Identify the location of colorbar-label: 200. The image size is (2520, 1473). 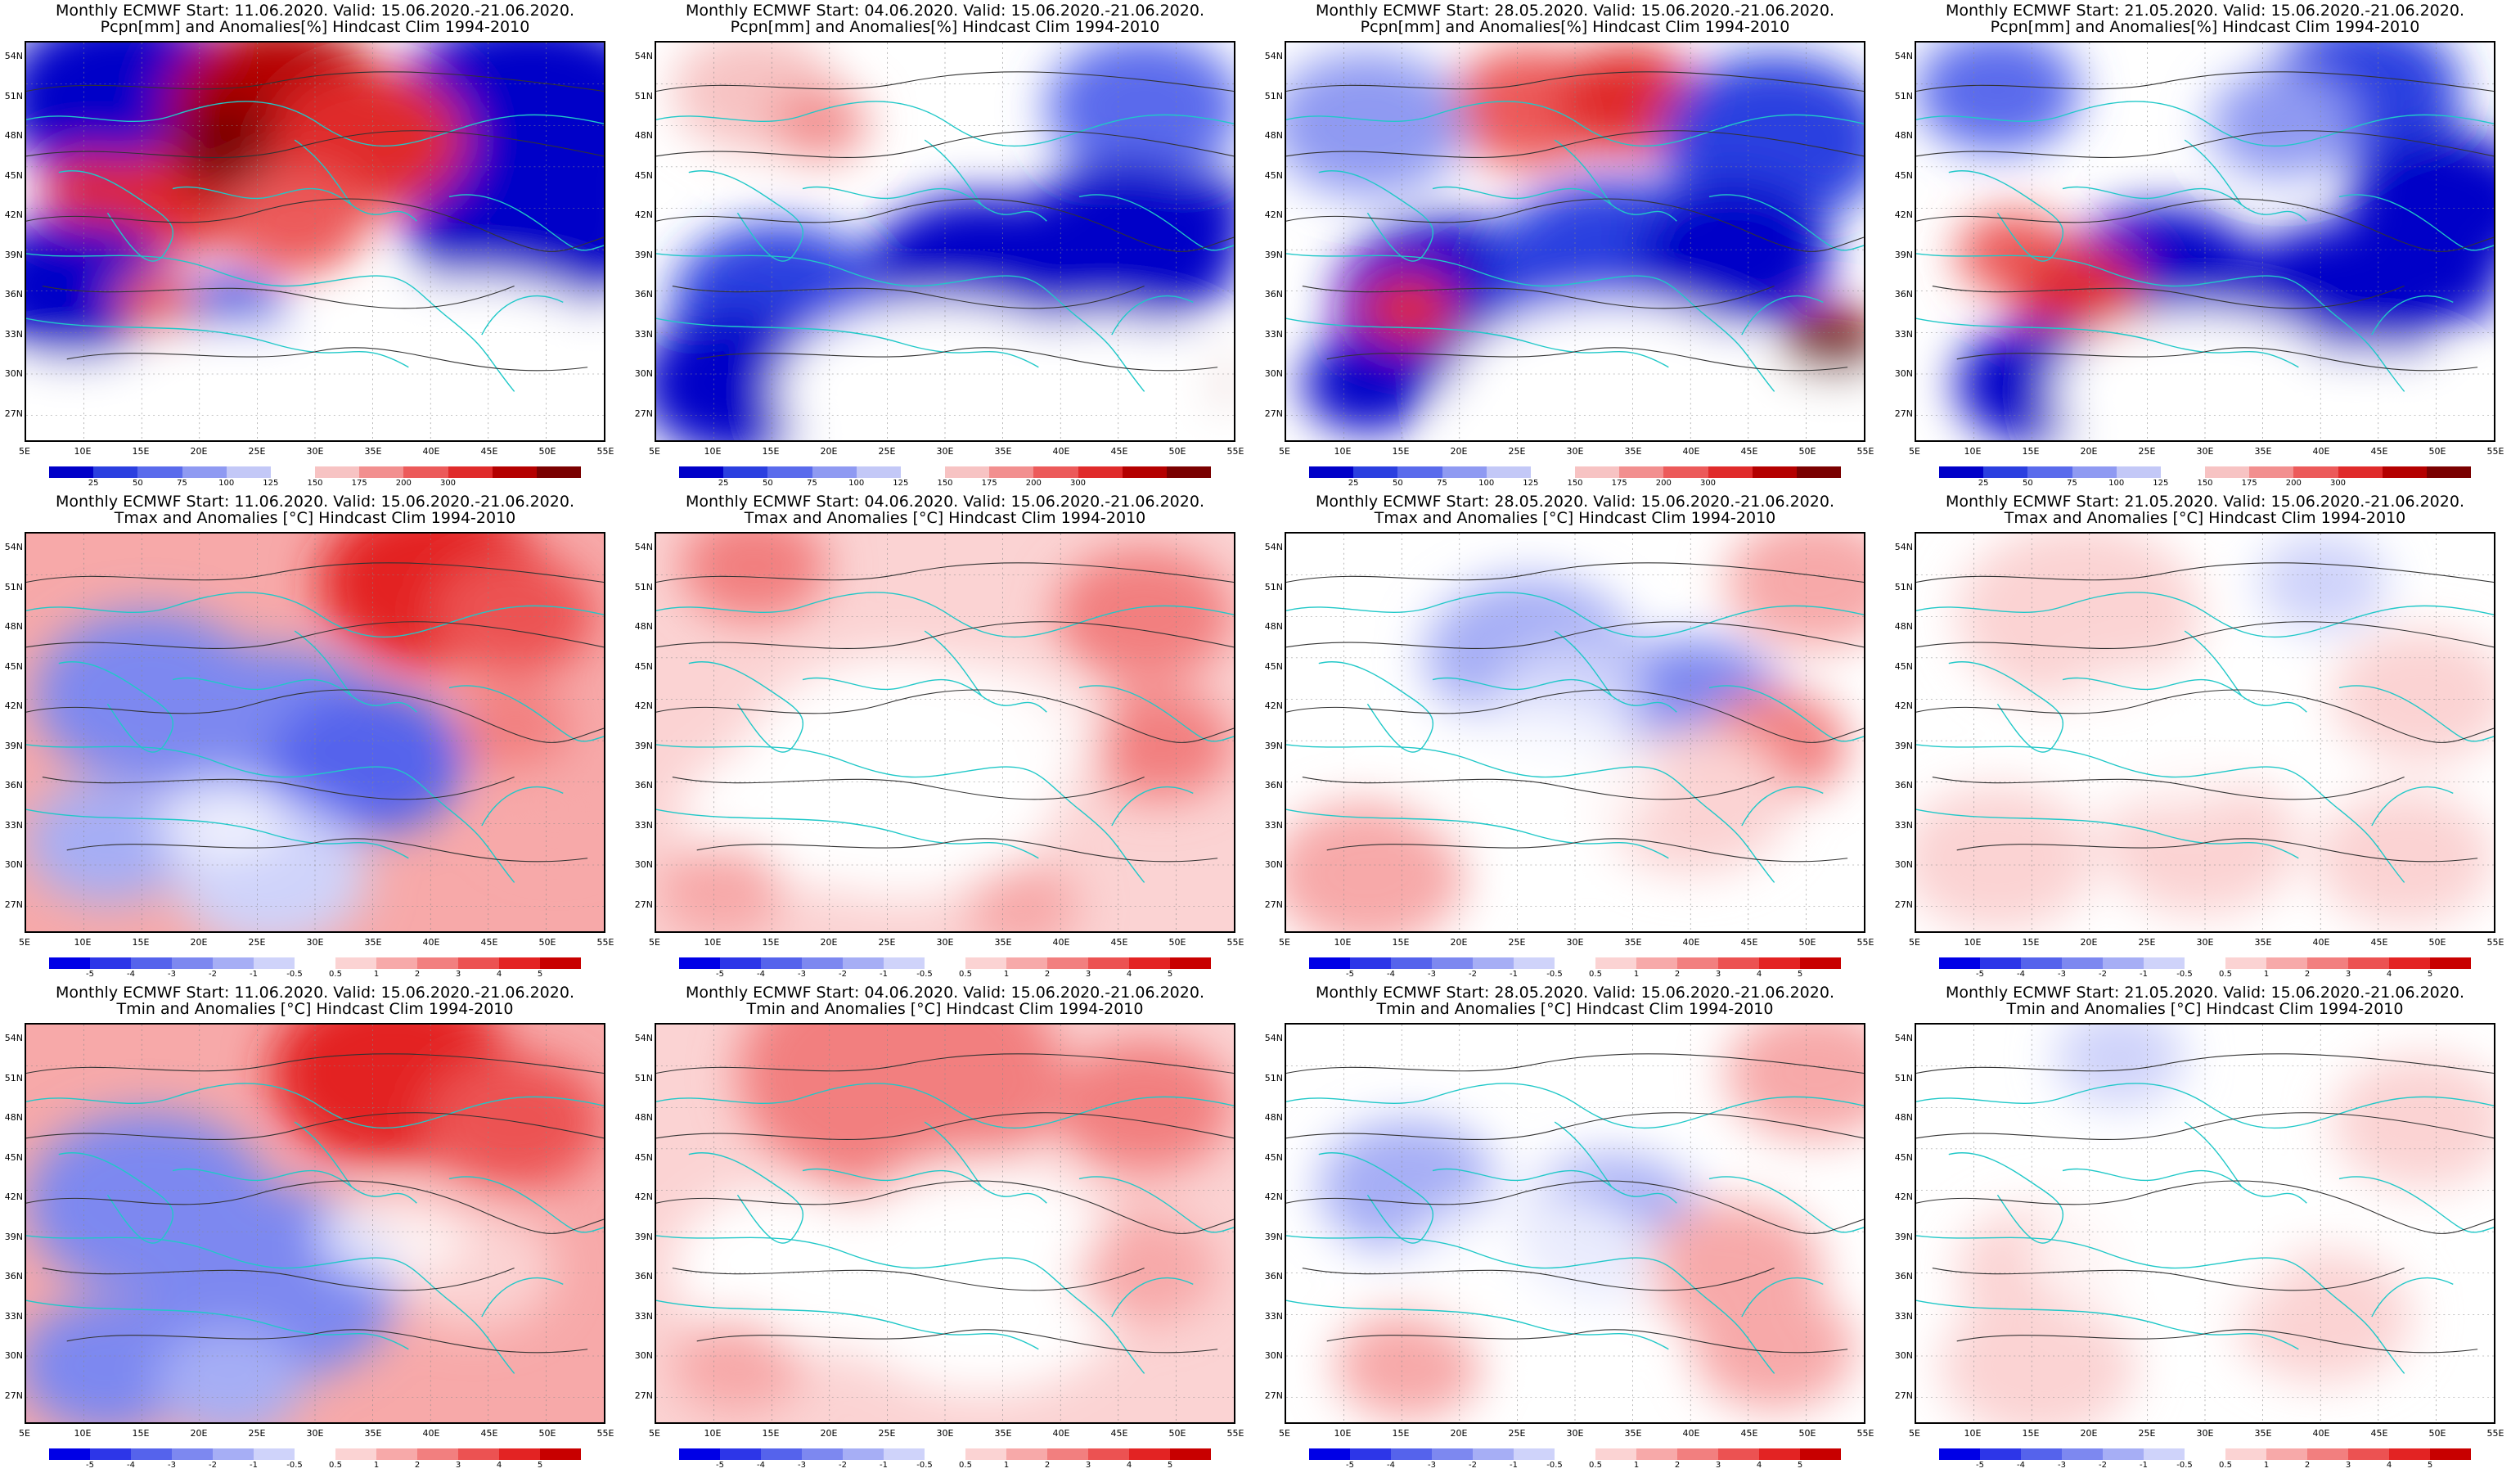
(404, 484).